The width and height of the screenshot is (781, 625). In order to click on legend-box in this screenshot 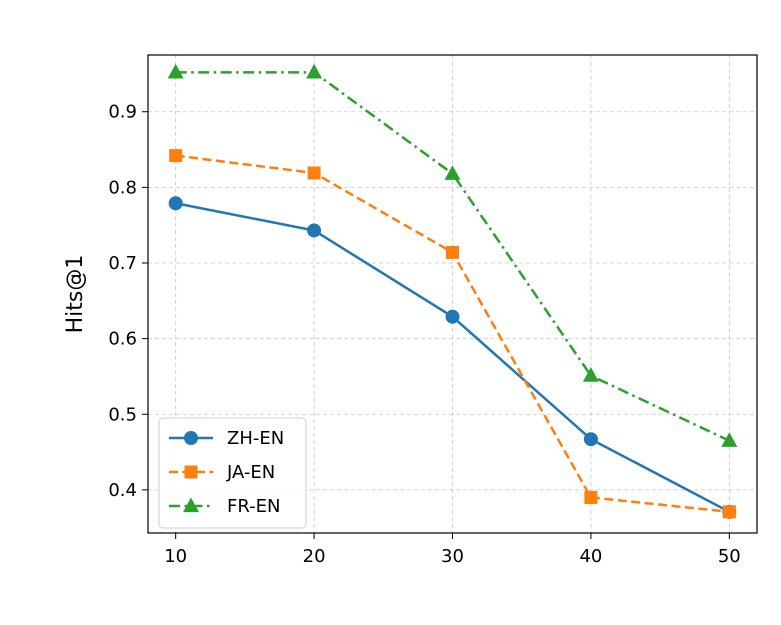, I will do `click(232, 473)`.